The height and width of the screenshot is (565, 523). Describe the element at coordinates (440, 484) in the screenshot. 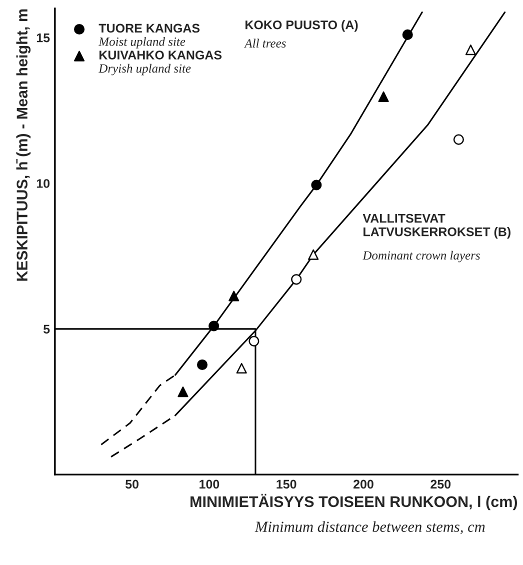

I see `x-tick-label: 250` at that location.